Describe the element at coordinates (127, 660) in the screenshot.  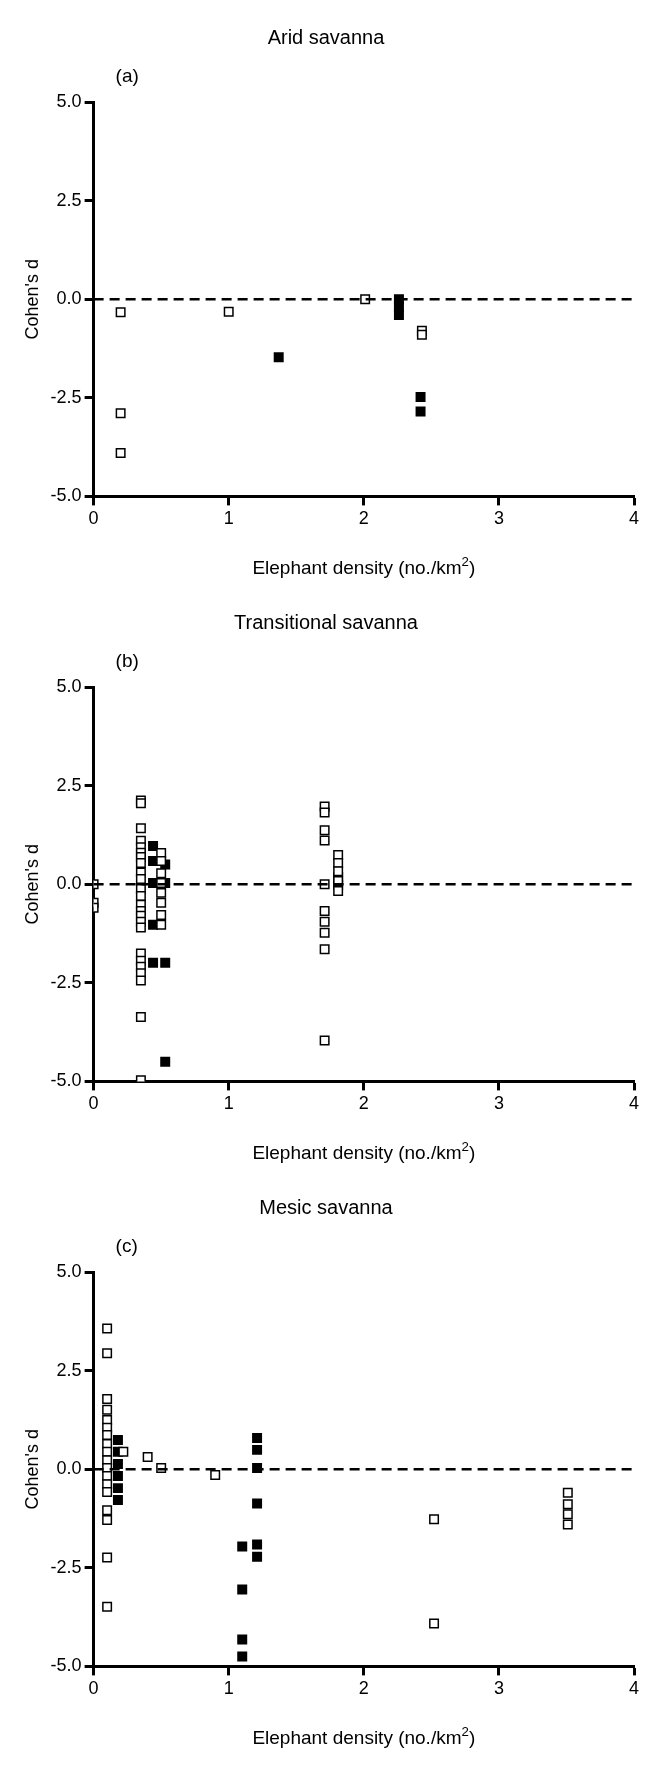
I see `text: (b)` at that location.